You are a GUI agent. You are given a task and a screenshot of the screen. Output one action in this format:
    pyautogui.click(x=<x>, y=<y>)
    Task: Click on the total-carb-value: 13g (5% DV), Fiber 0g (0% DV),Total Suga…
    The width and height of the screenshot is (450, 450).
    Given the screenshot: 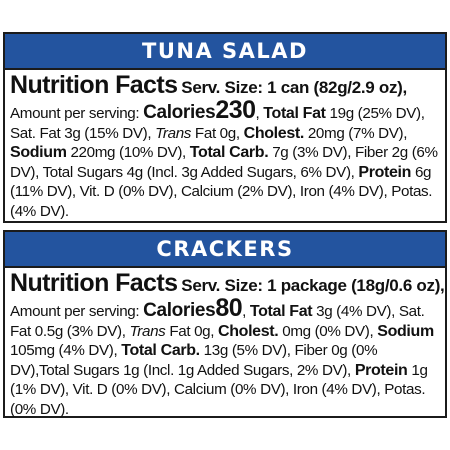 What is the action you would take?
    pyautogui.click(x=194, y=360)
    